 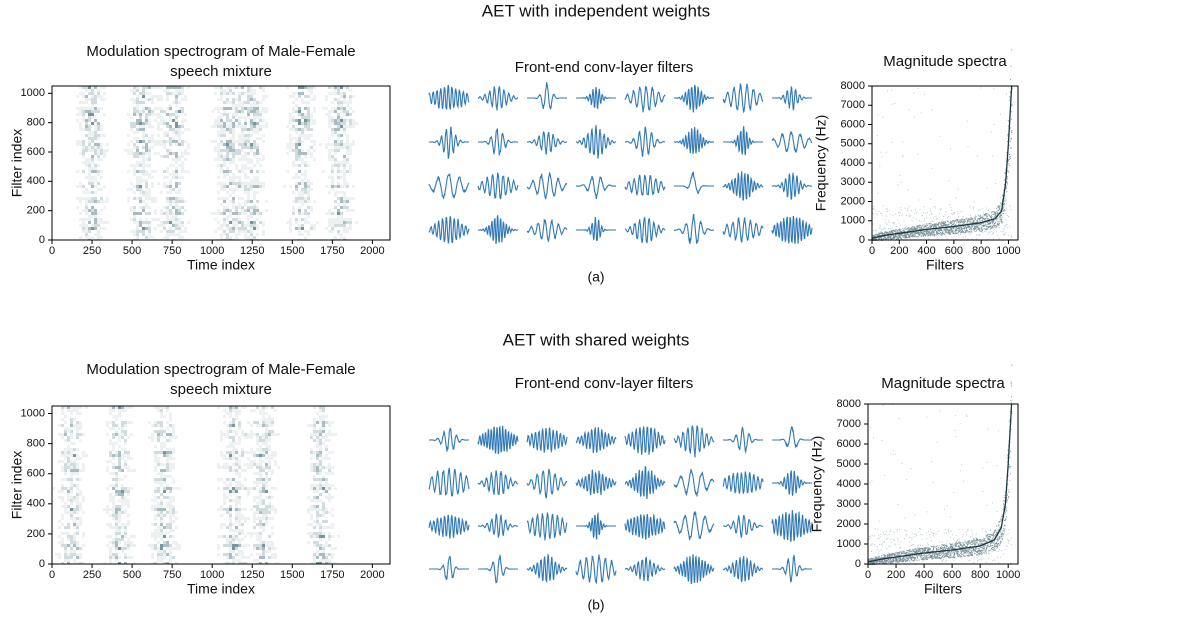 I want to click on x-tick-label: 2000, so click(x=372, y=251).